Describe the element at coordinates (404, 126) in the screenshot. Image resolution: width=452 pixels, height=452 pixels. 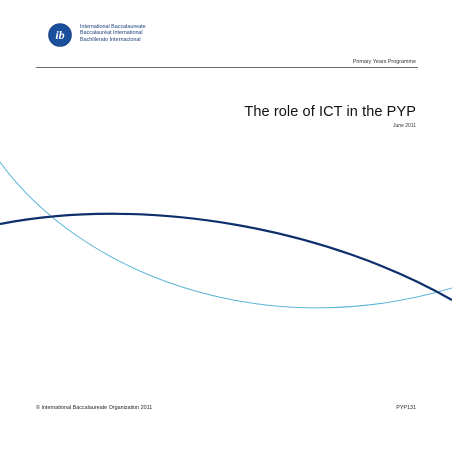
I see `document-date: June 2011` at that location.